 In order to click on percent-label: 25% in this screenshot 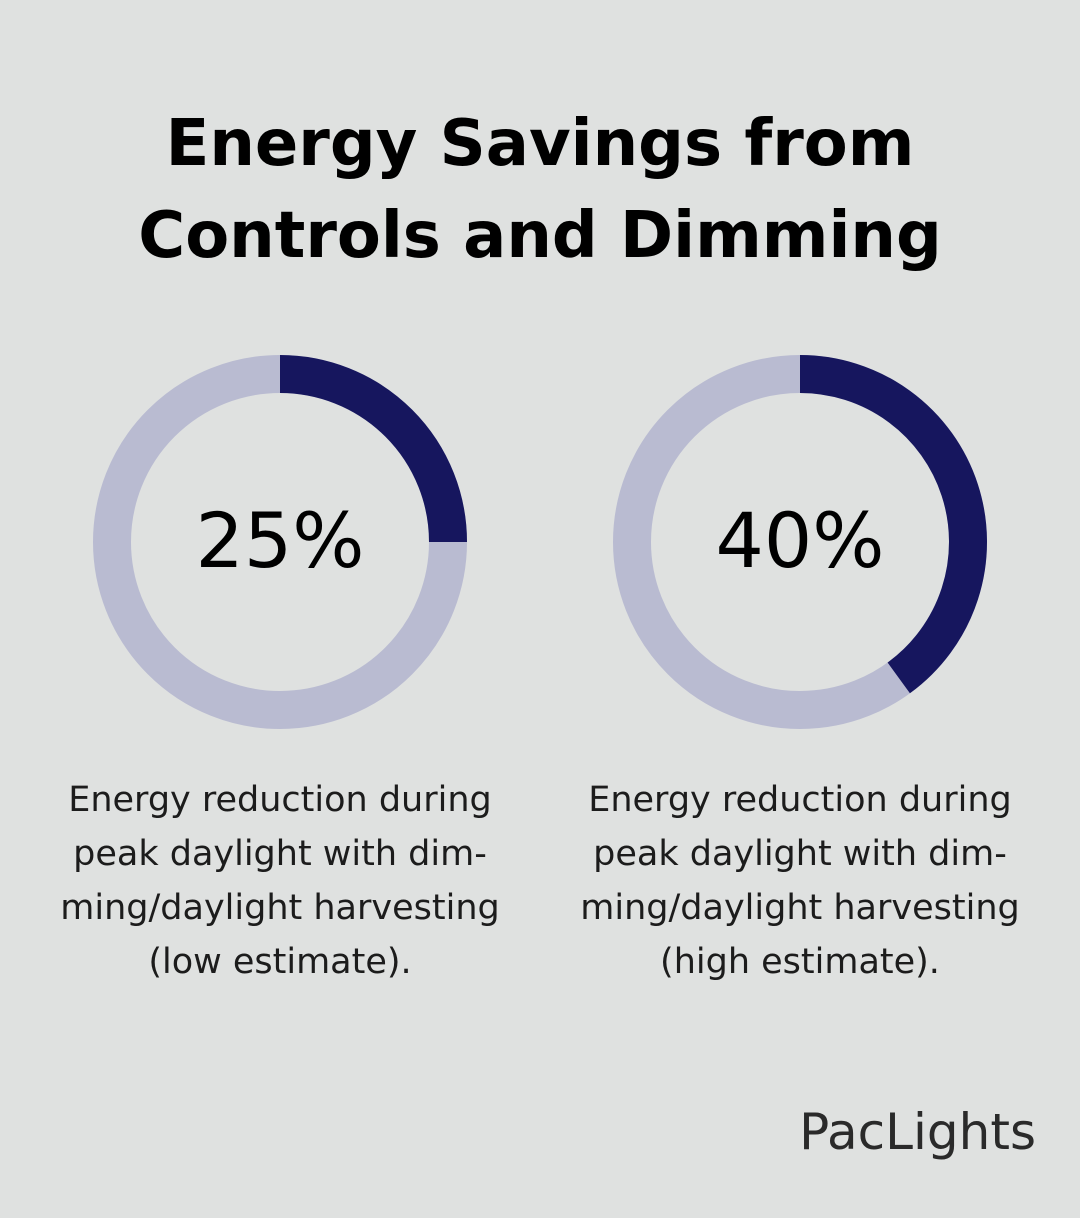, I will do `click(280, 540)`.